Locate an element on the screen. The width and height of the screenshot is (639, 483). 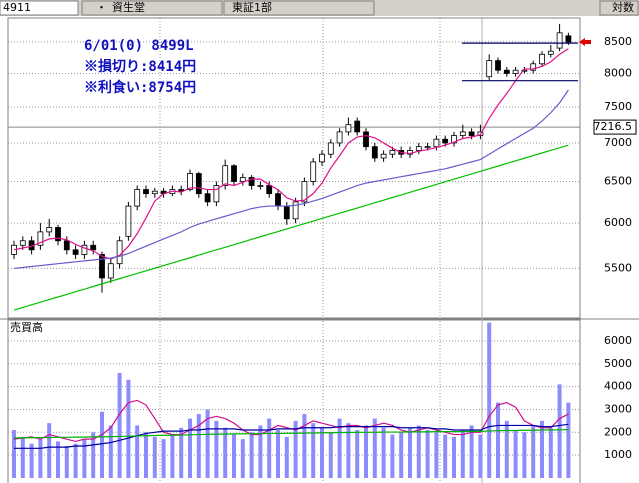
annotation: 6/01(0) 8499L is located at coordinates (139, 46).